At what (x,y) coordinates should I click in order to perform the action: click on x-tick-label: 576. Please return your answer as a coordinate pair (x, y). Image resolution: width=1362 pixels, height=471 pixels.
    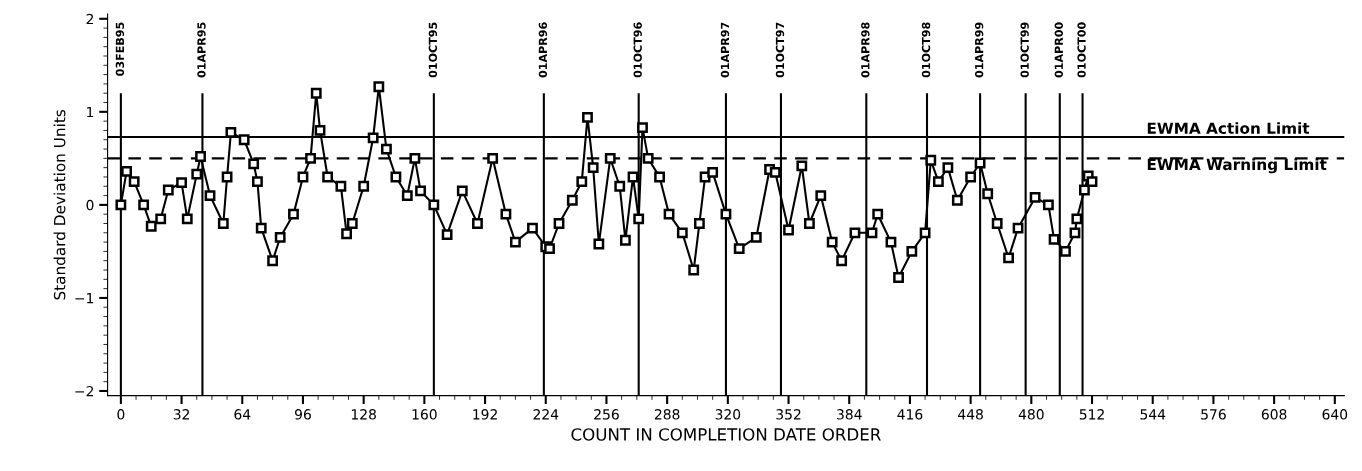
    Looking at the image, I should click on (1213, 414).